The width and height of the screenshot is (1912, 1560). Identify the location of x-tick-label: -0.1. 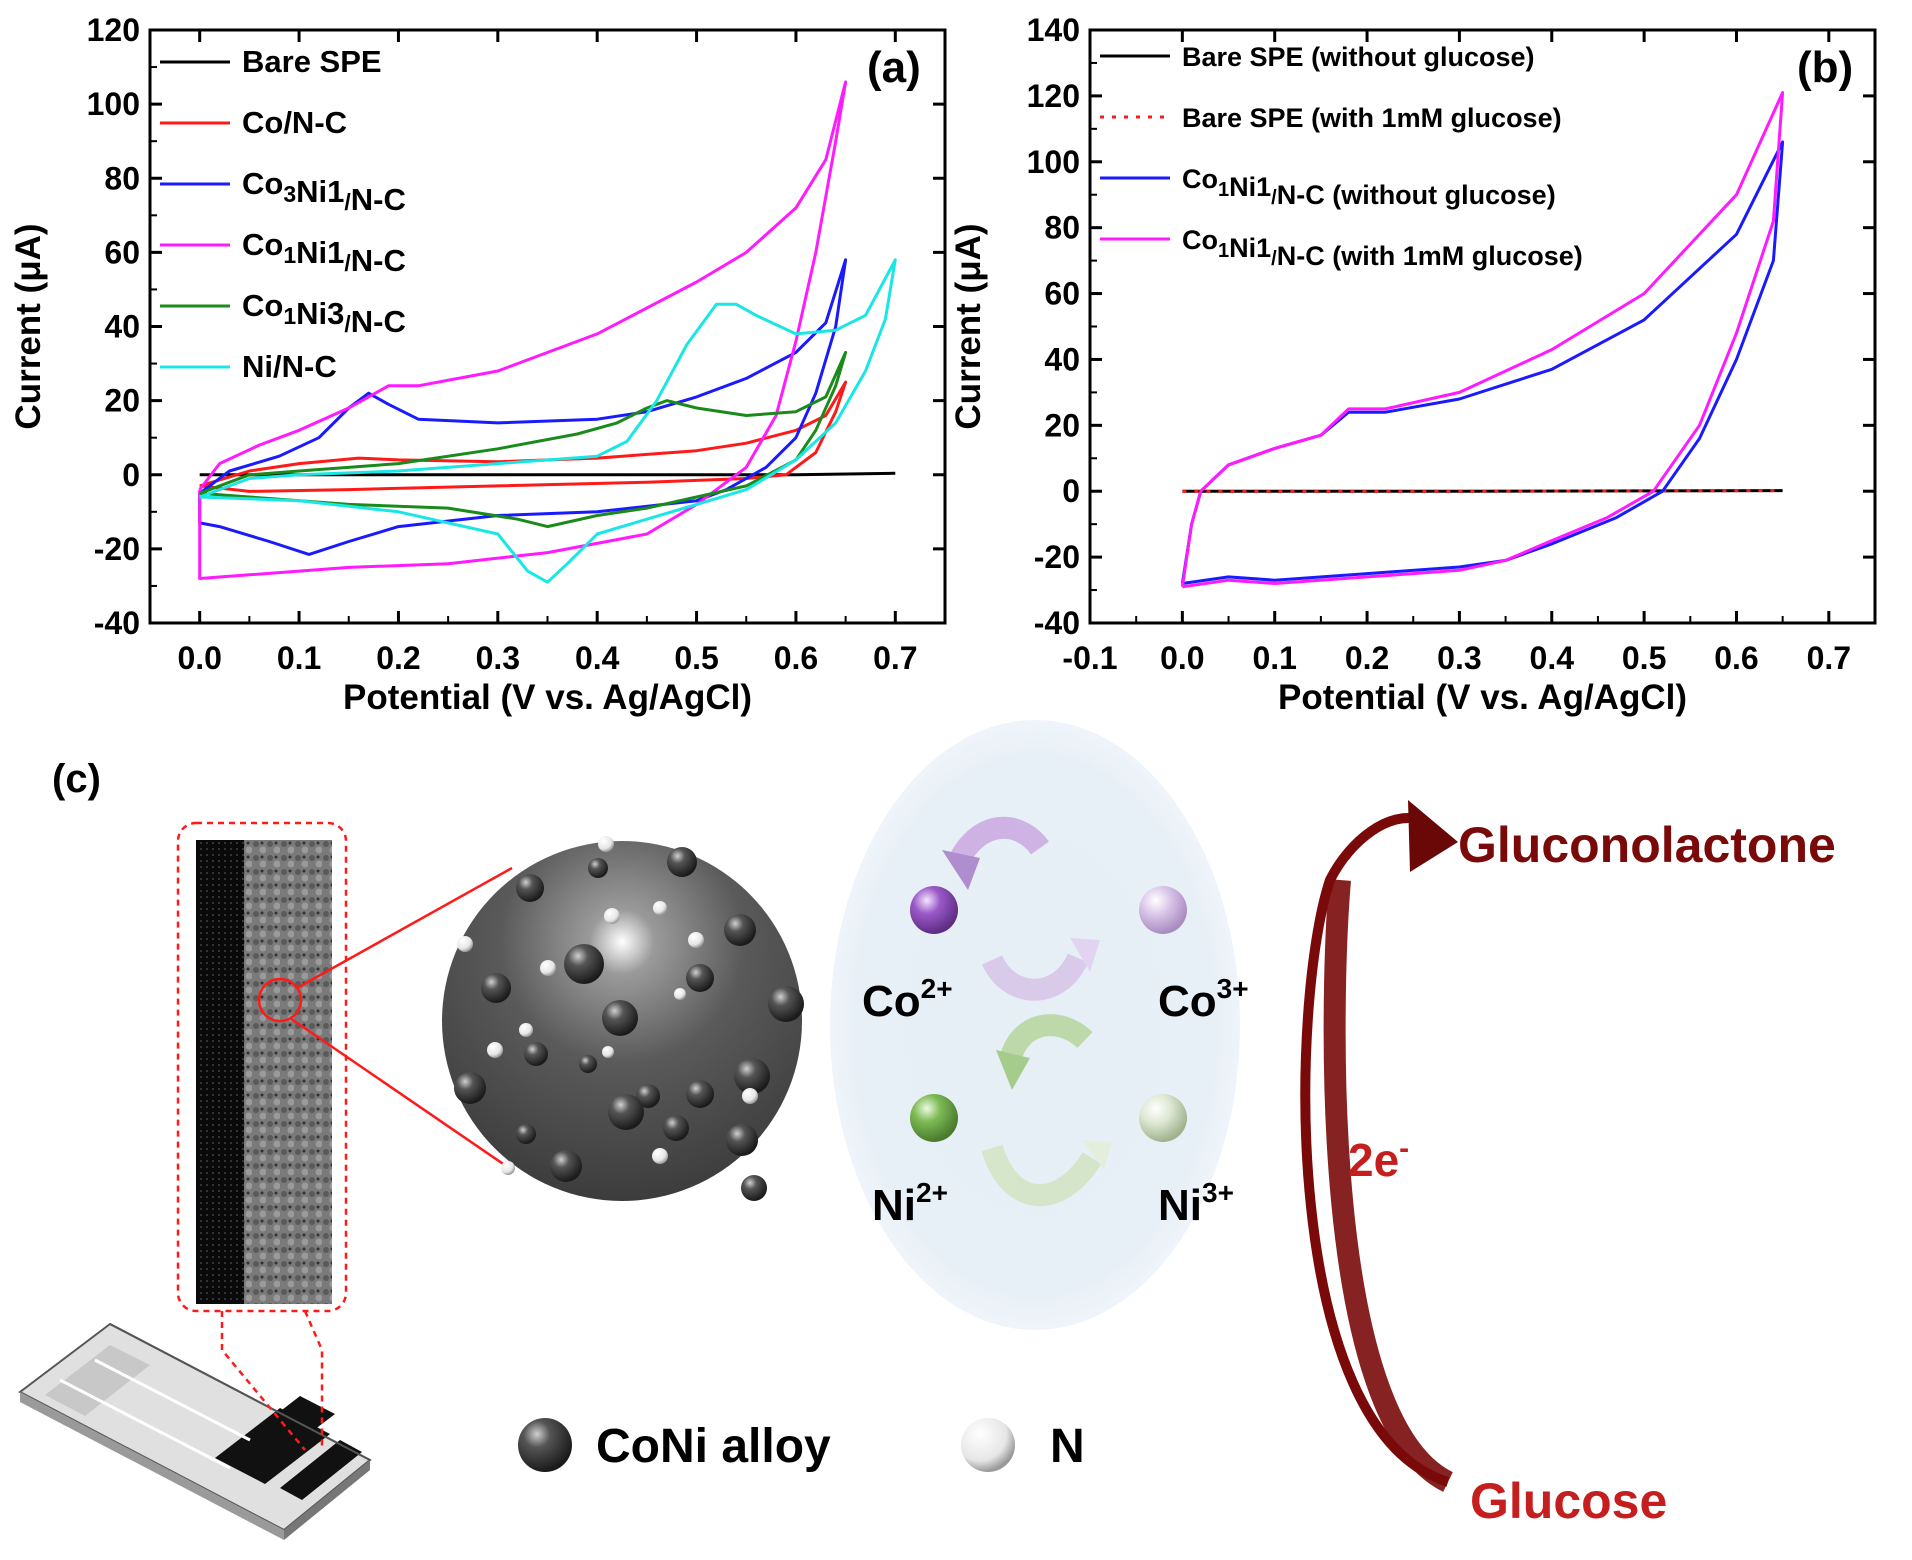
(1089, 658).